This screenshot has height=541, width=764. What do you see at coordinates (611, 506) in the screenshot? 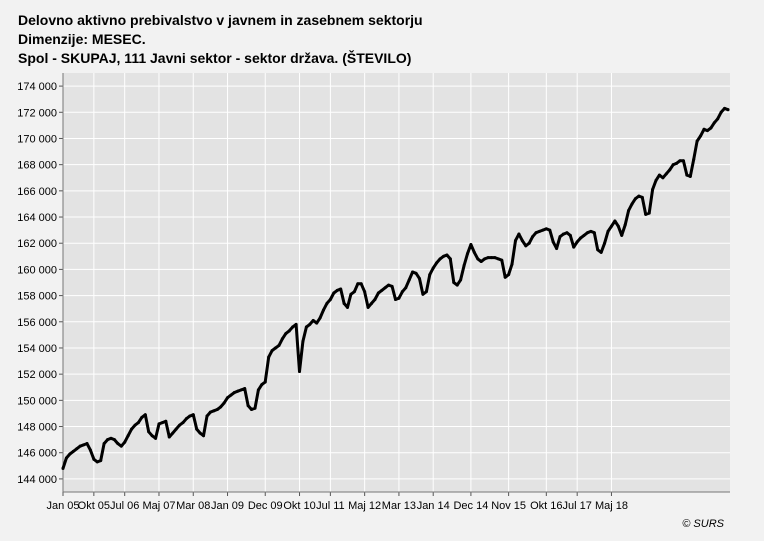
I see `x-tick-label: Maj 18` at bounding box center [611, 506].